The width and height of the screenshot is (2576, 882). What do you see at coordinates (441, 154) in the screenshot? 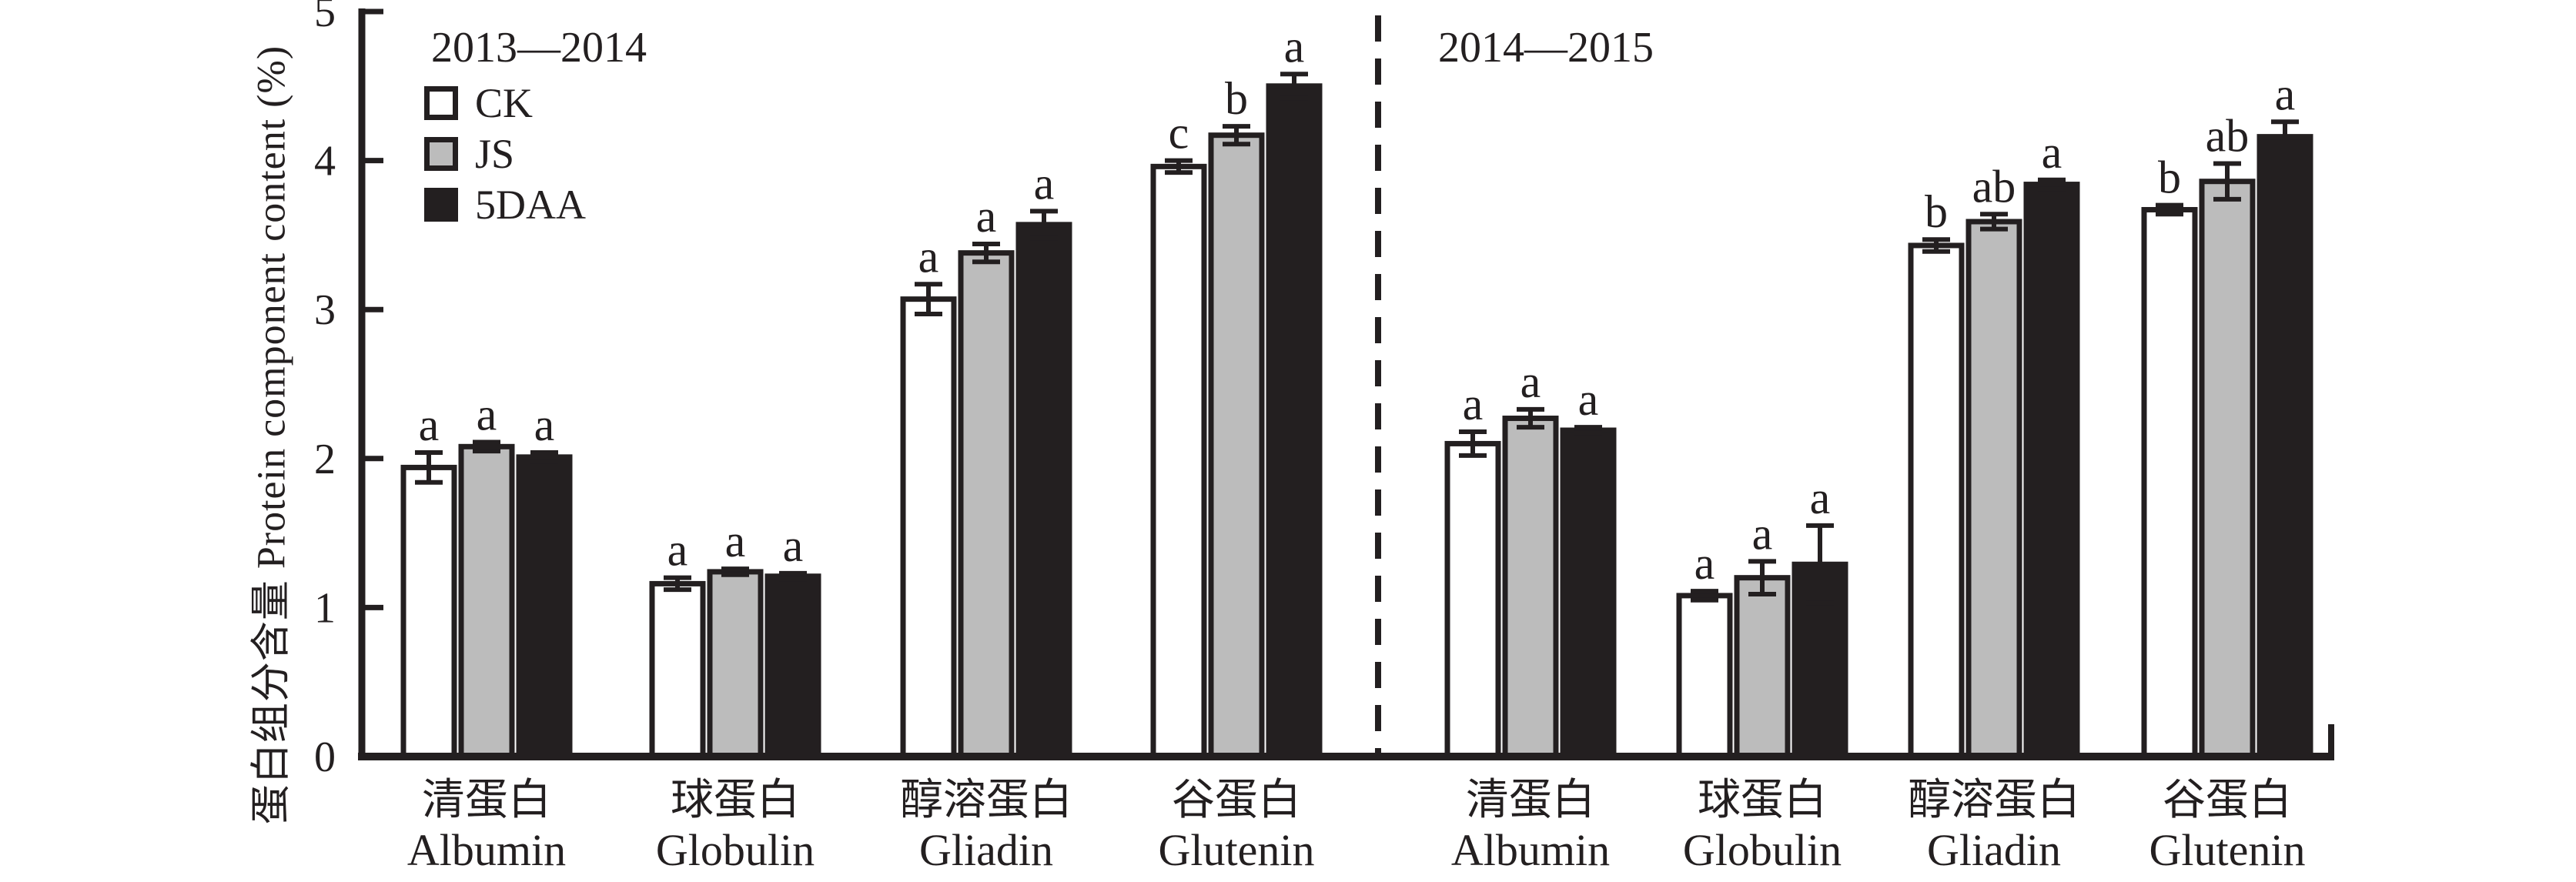
I see `js-swatch-icon` at bounding box center [441, 154].